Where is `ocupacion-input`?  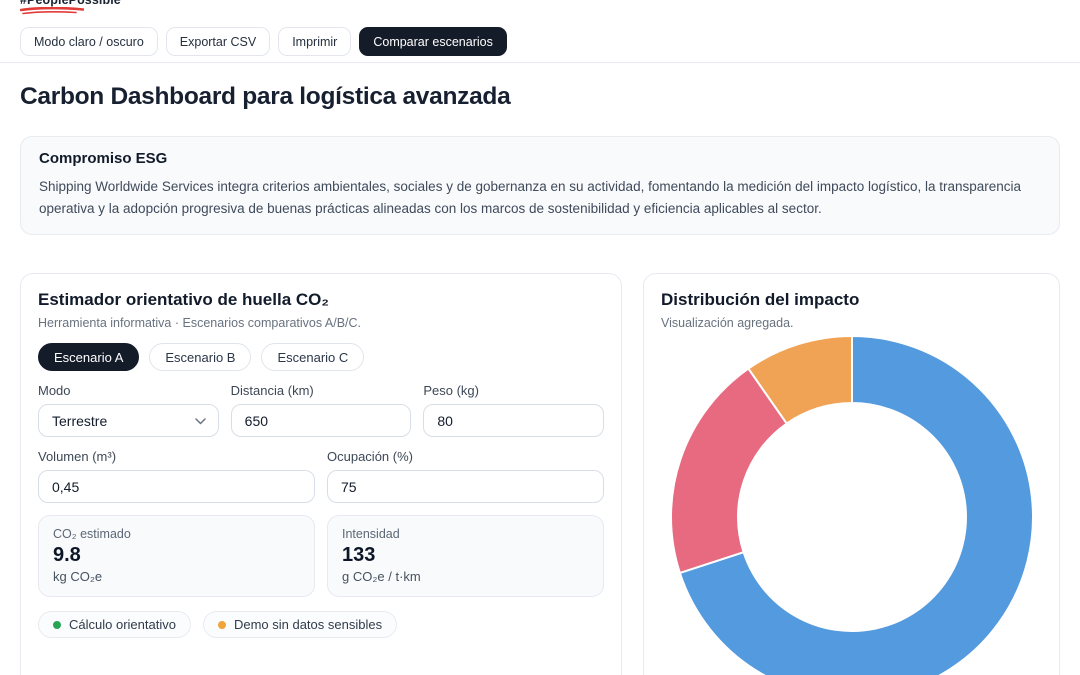 ocupacion-input is located at coordinates (465, 486).